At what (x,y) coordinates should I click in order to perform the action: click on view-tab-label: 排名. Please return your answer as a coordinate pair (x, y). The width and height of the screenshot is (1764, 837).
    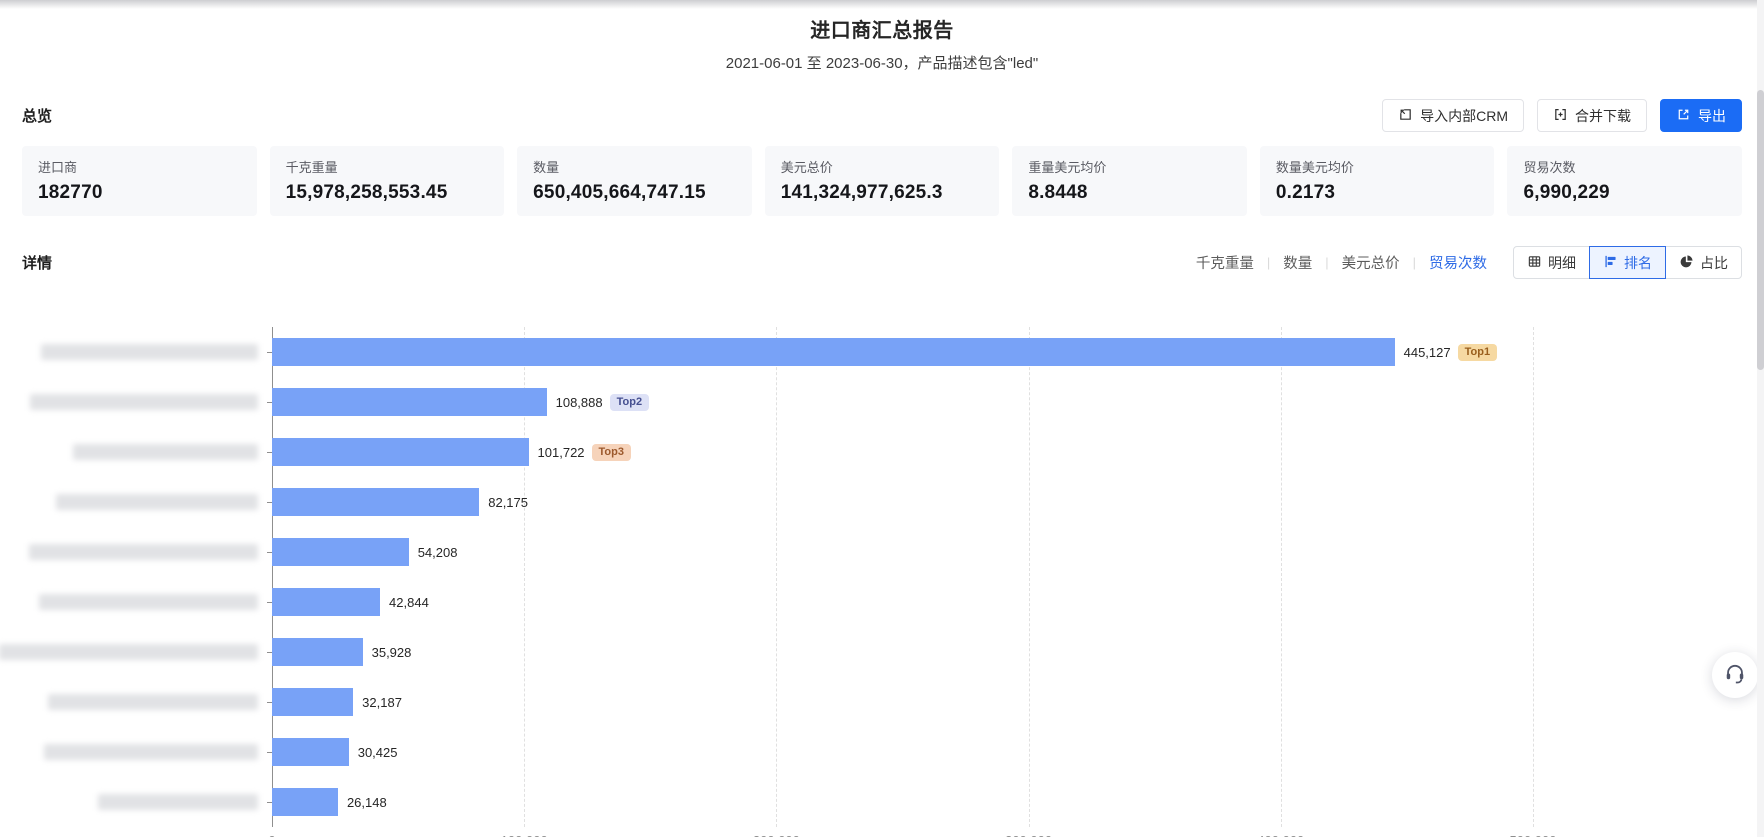
    Looking at the image, I should click on (1638, 262).